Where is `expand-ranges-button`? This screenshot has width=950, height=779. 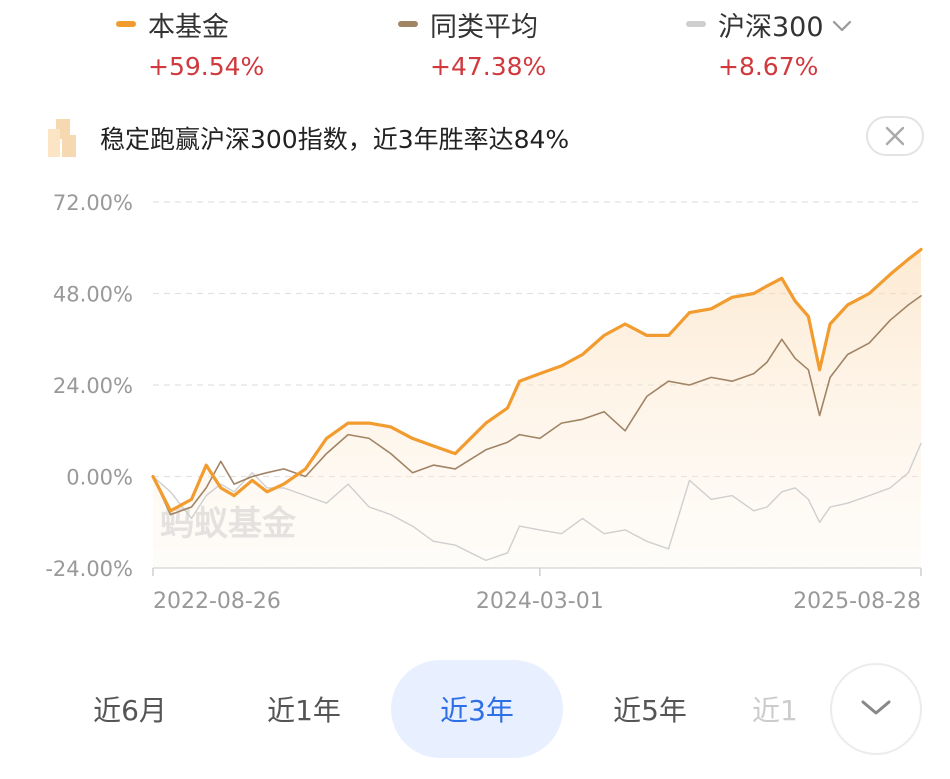 expand-ranges-button is located at coordinates (876, 709).